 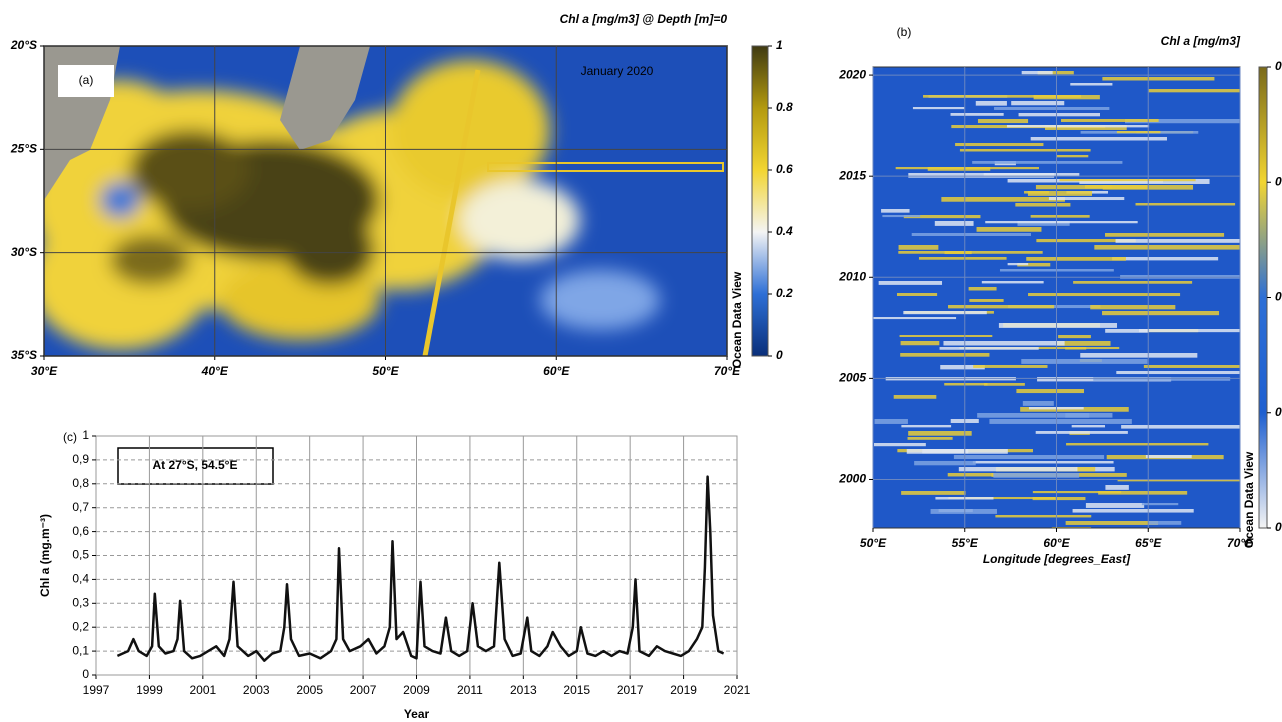 I want to click on annotation: January 2020, so click(x=617, y=71).